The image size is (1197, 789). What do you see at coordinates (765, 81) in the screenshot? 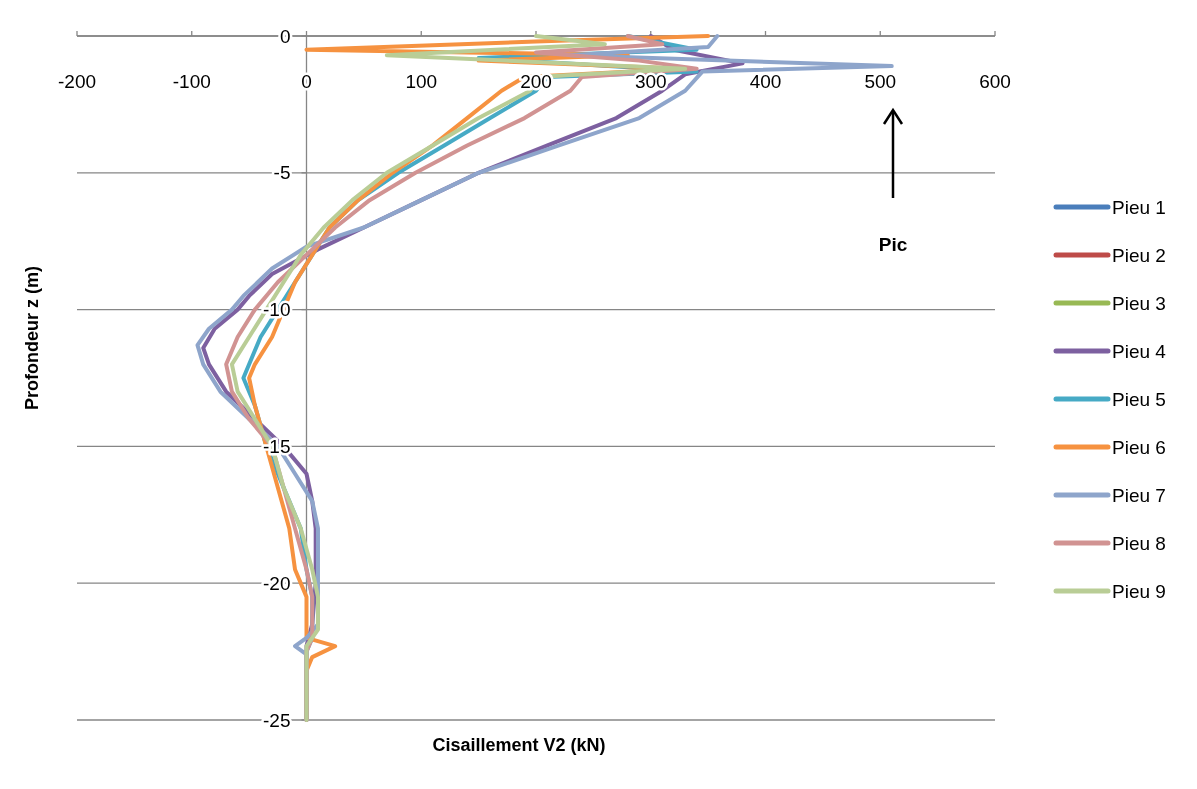
I see `x-tick-label: 400` at bounding box center [765, 81].